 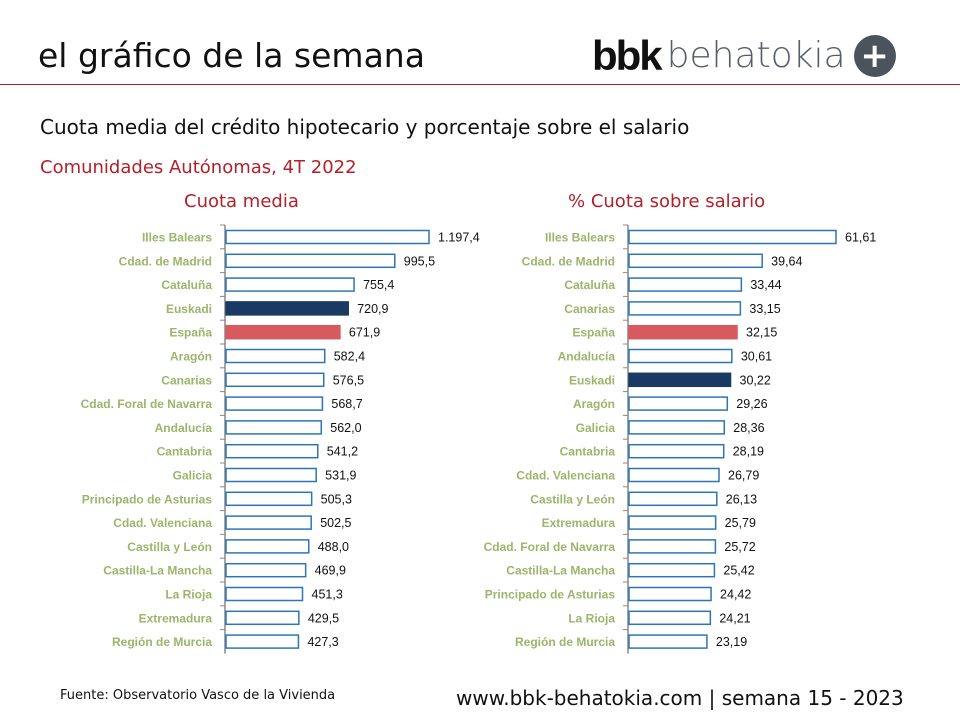 What do you see at coordinates (761, 333) in the screenshot?
I see `value-label: 32,15` at bounding box center [761, 333].